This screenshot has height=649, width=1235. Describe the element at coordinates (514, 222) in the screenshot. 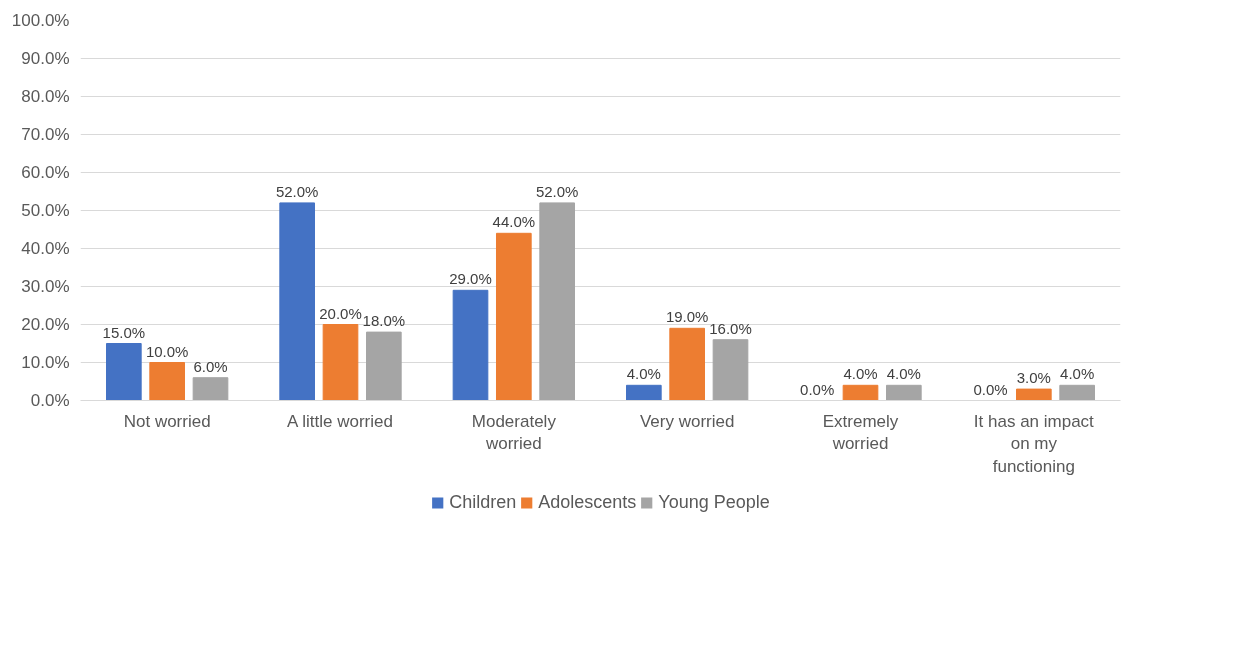

I see `data-label: 44.0%` at that location.